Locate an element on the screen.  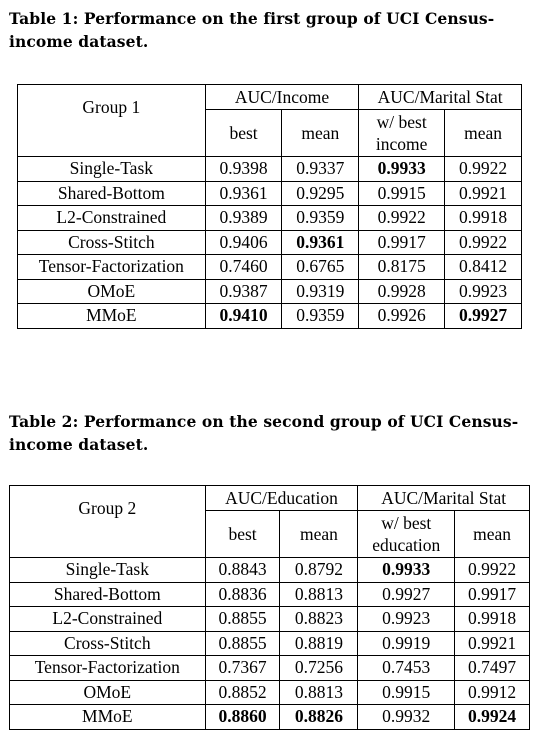
table-row: Cross-Stitch 0.9406 0.9361 0.9917 0.9922 is located at coordinates (269, 242).